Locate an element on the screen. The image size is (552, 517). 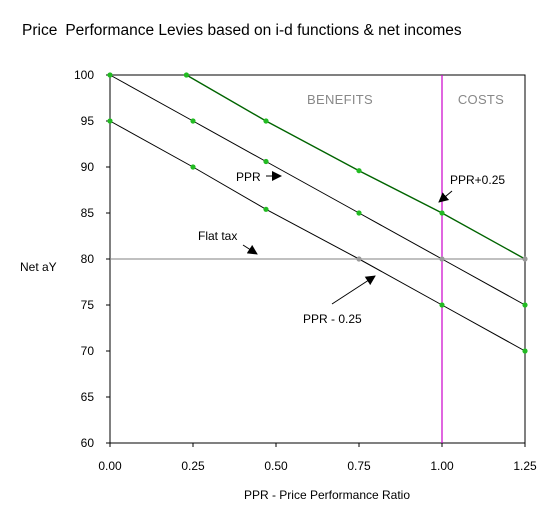
annotation-flat-tax: Flat tax is located at coordinates (217, 236).